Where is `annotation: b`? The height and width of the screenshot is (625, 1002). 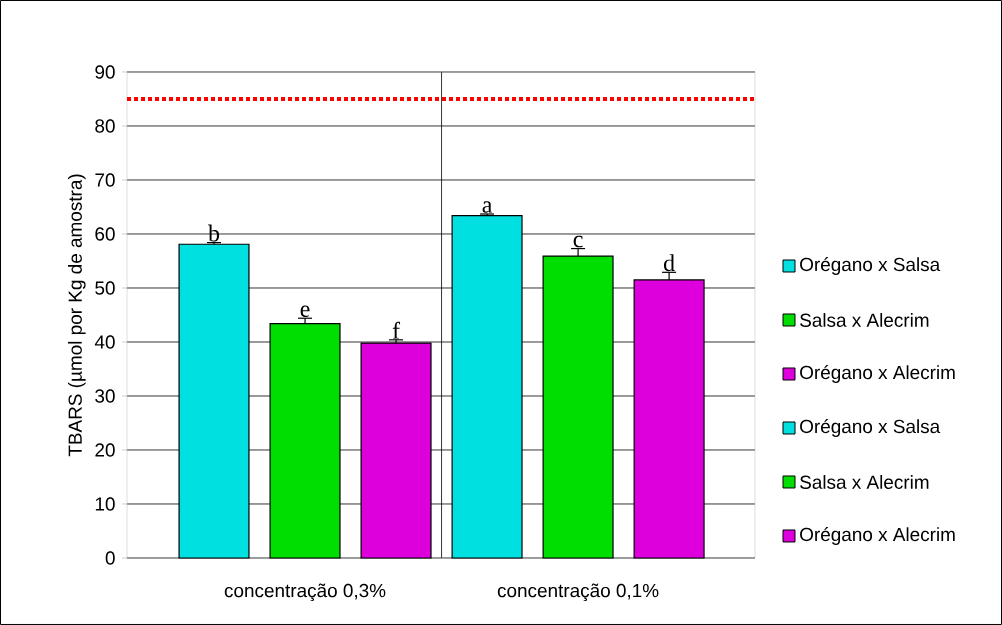
annotation: b is located at coordinates (214, 233).